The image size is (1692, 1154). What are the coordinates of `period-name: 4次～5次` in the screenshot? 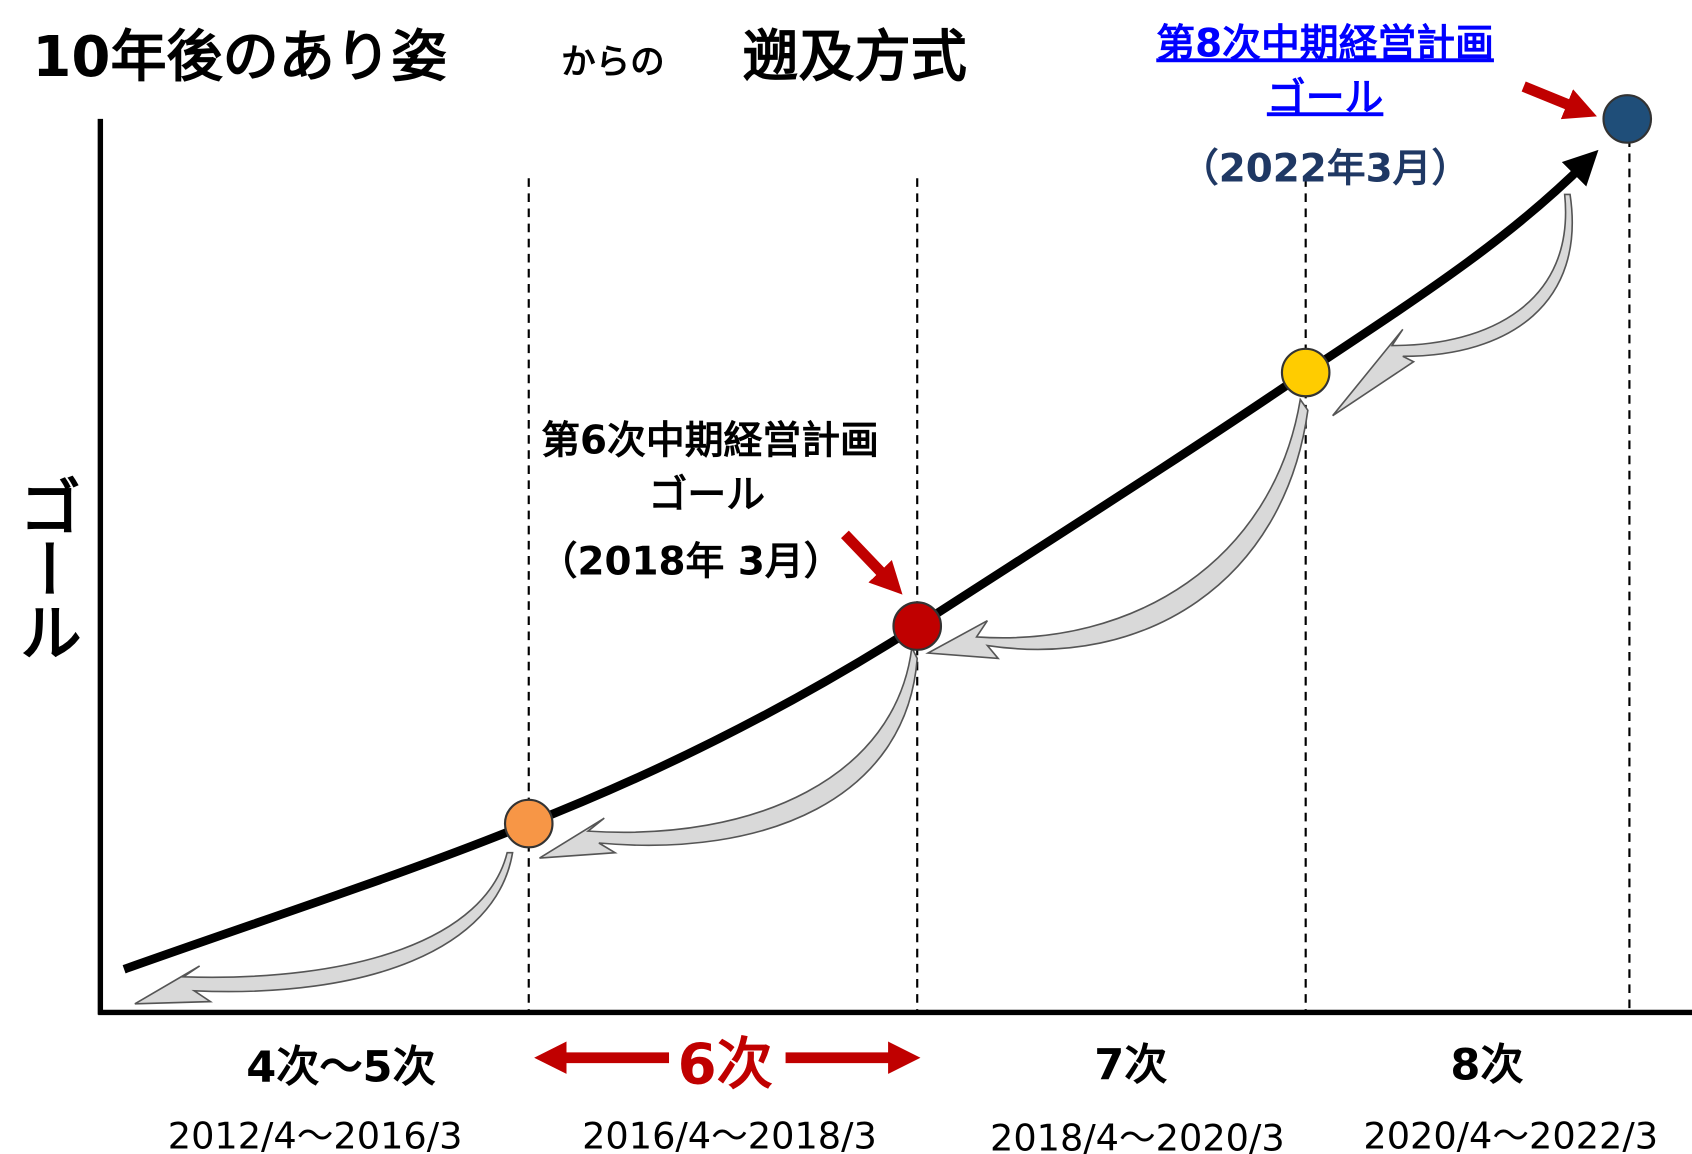 It's located at (341, 1067).